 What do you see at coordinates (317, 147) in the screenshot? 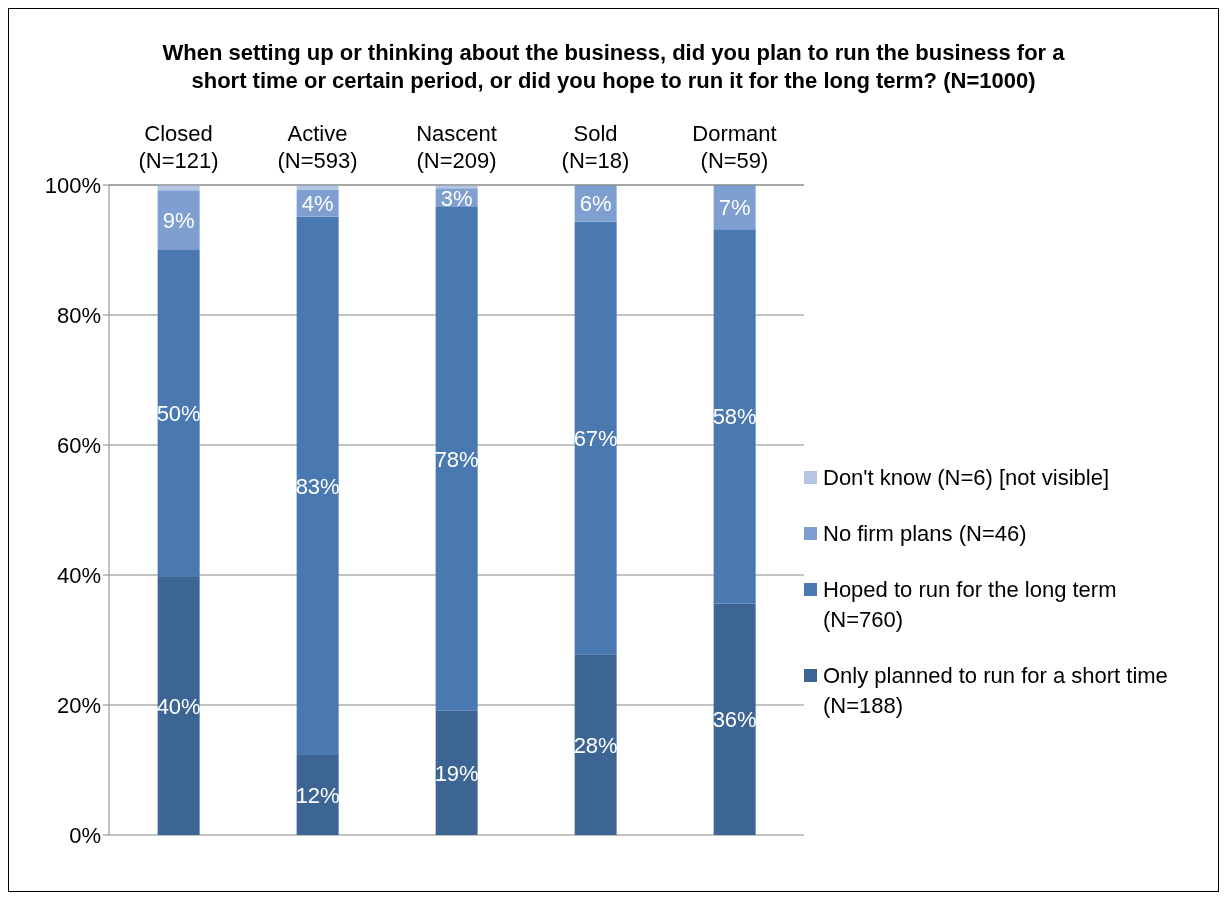
I see `x-tick-label: Active (N=593)` at bounding box center [317, 147].